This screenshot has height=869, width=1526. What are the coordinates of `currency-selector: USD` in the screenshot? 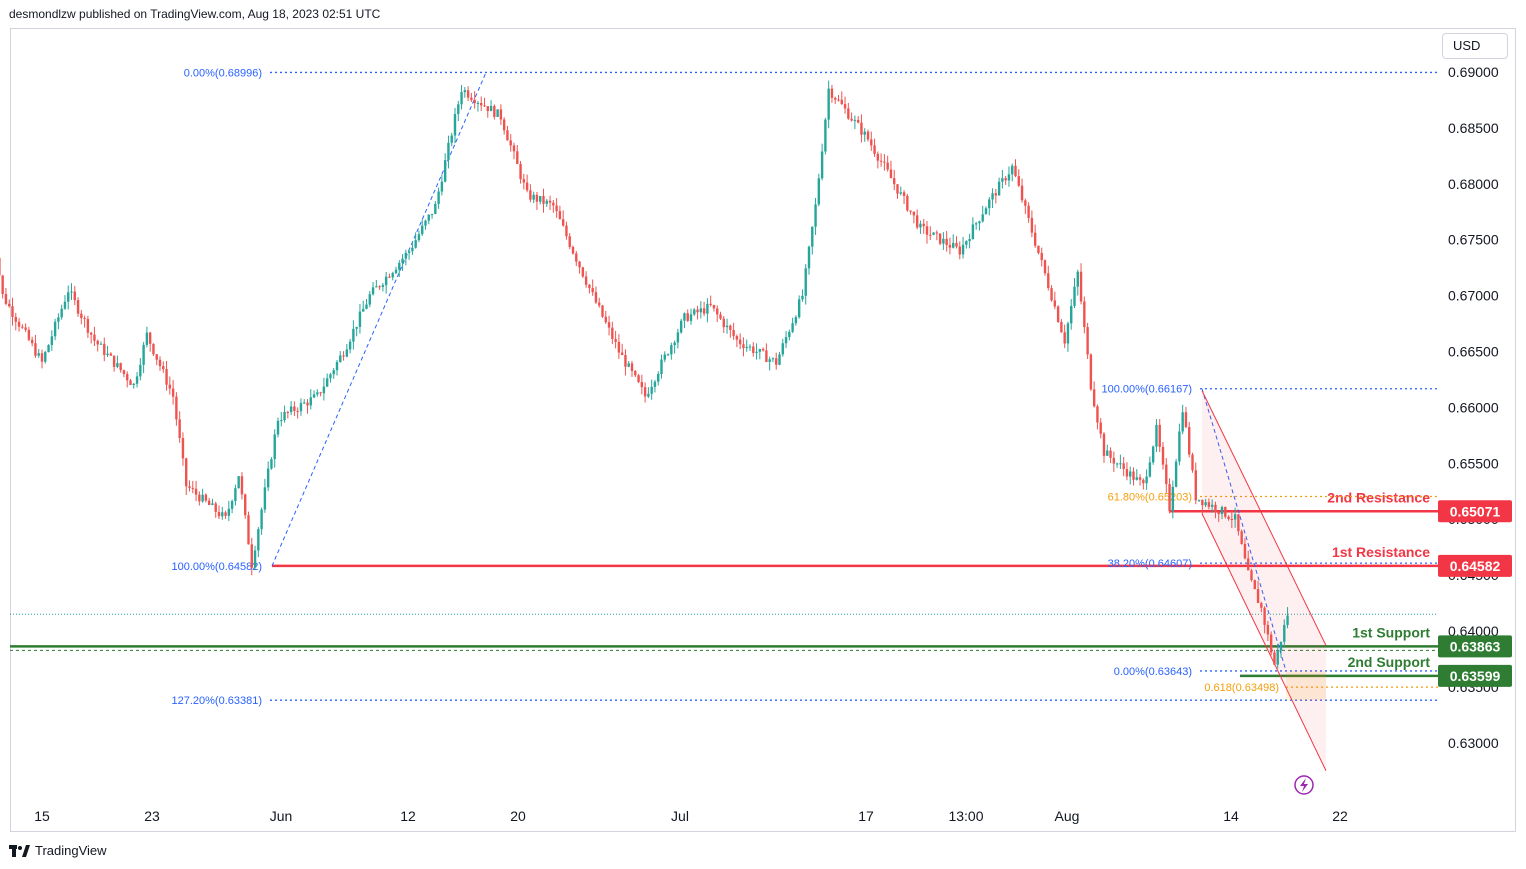 It's located at (1475, 46).